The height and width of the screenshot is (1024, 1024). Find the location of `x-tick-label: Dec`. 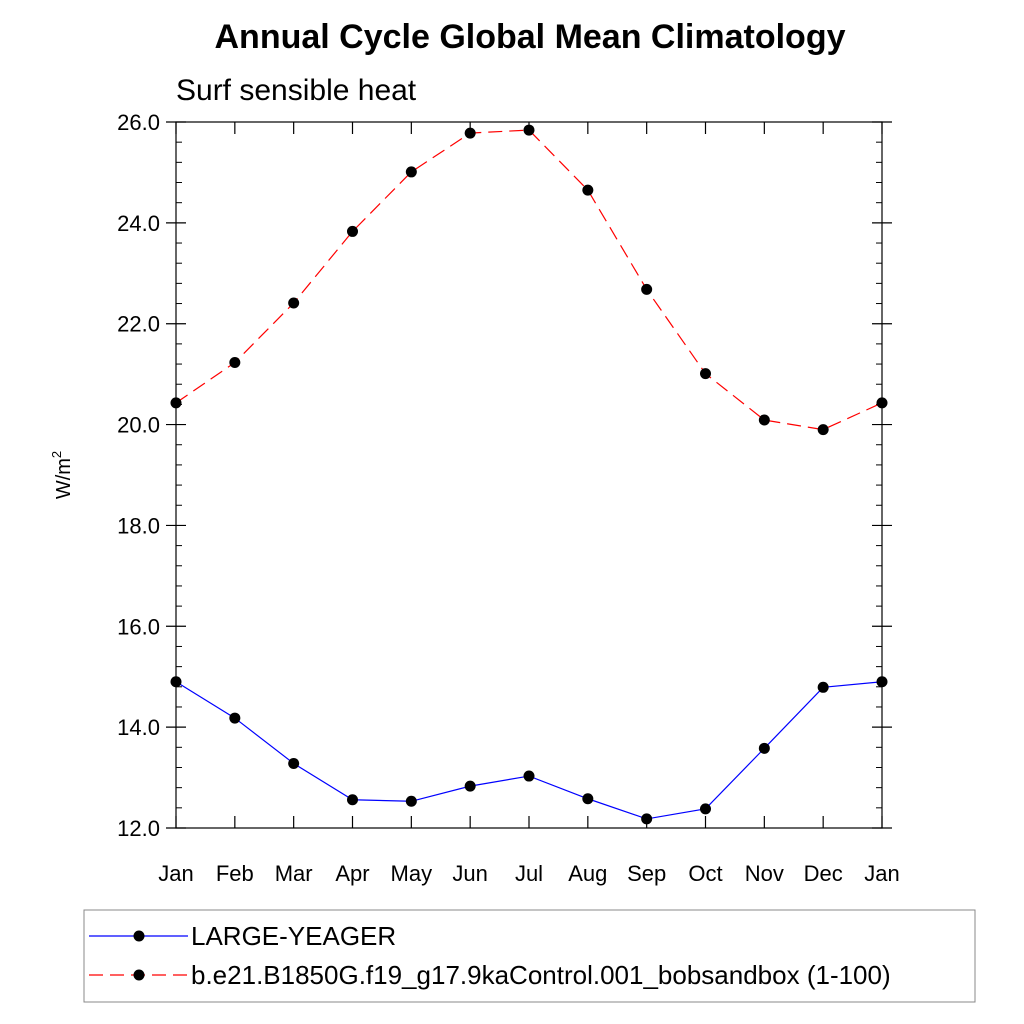

x-tick-label: Dec is located at coordinates (823, 873).